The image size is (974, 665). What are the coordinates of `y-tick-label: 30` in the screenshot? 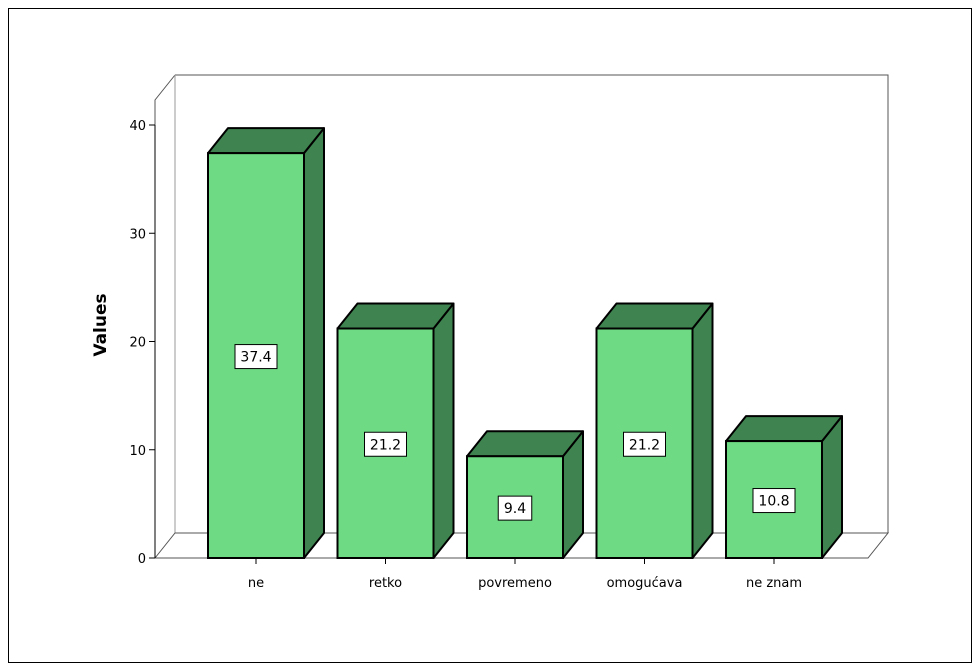 It's located at (137, 234).